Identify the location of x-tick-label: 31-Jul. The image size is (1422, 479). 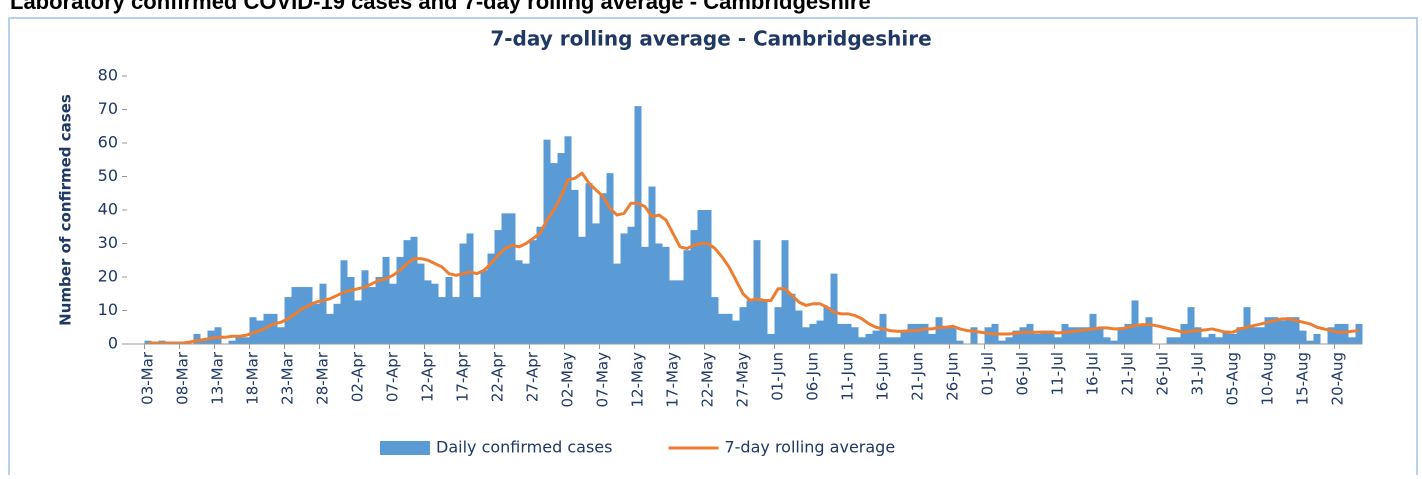
(1198, 373).